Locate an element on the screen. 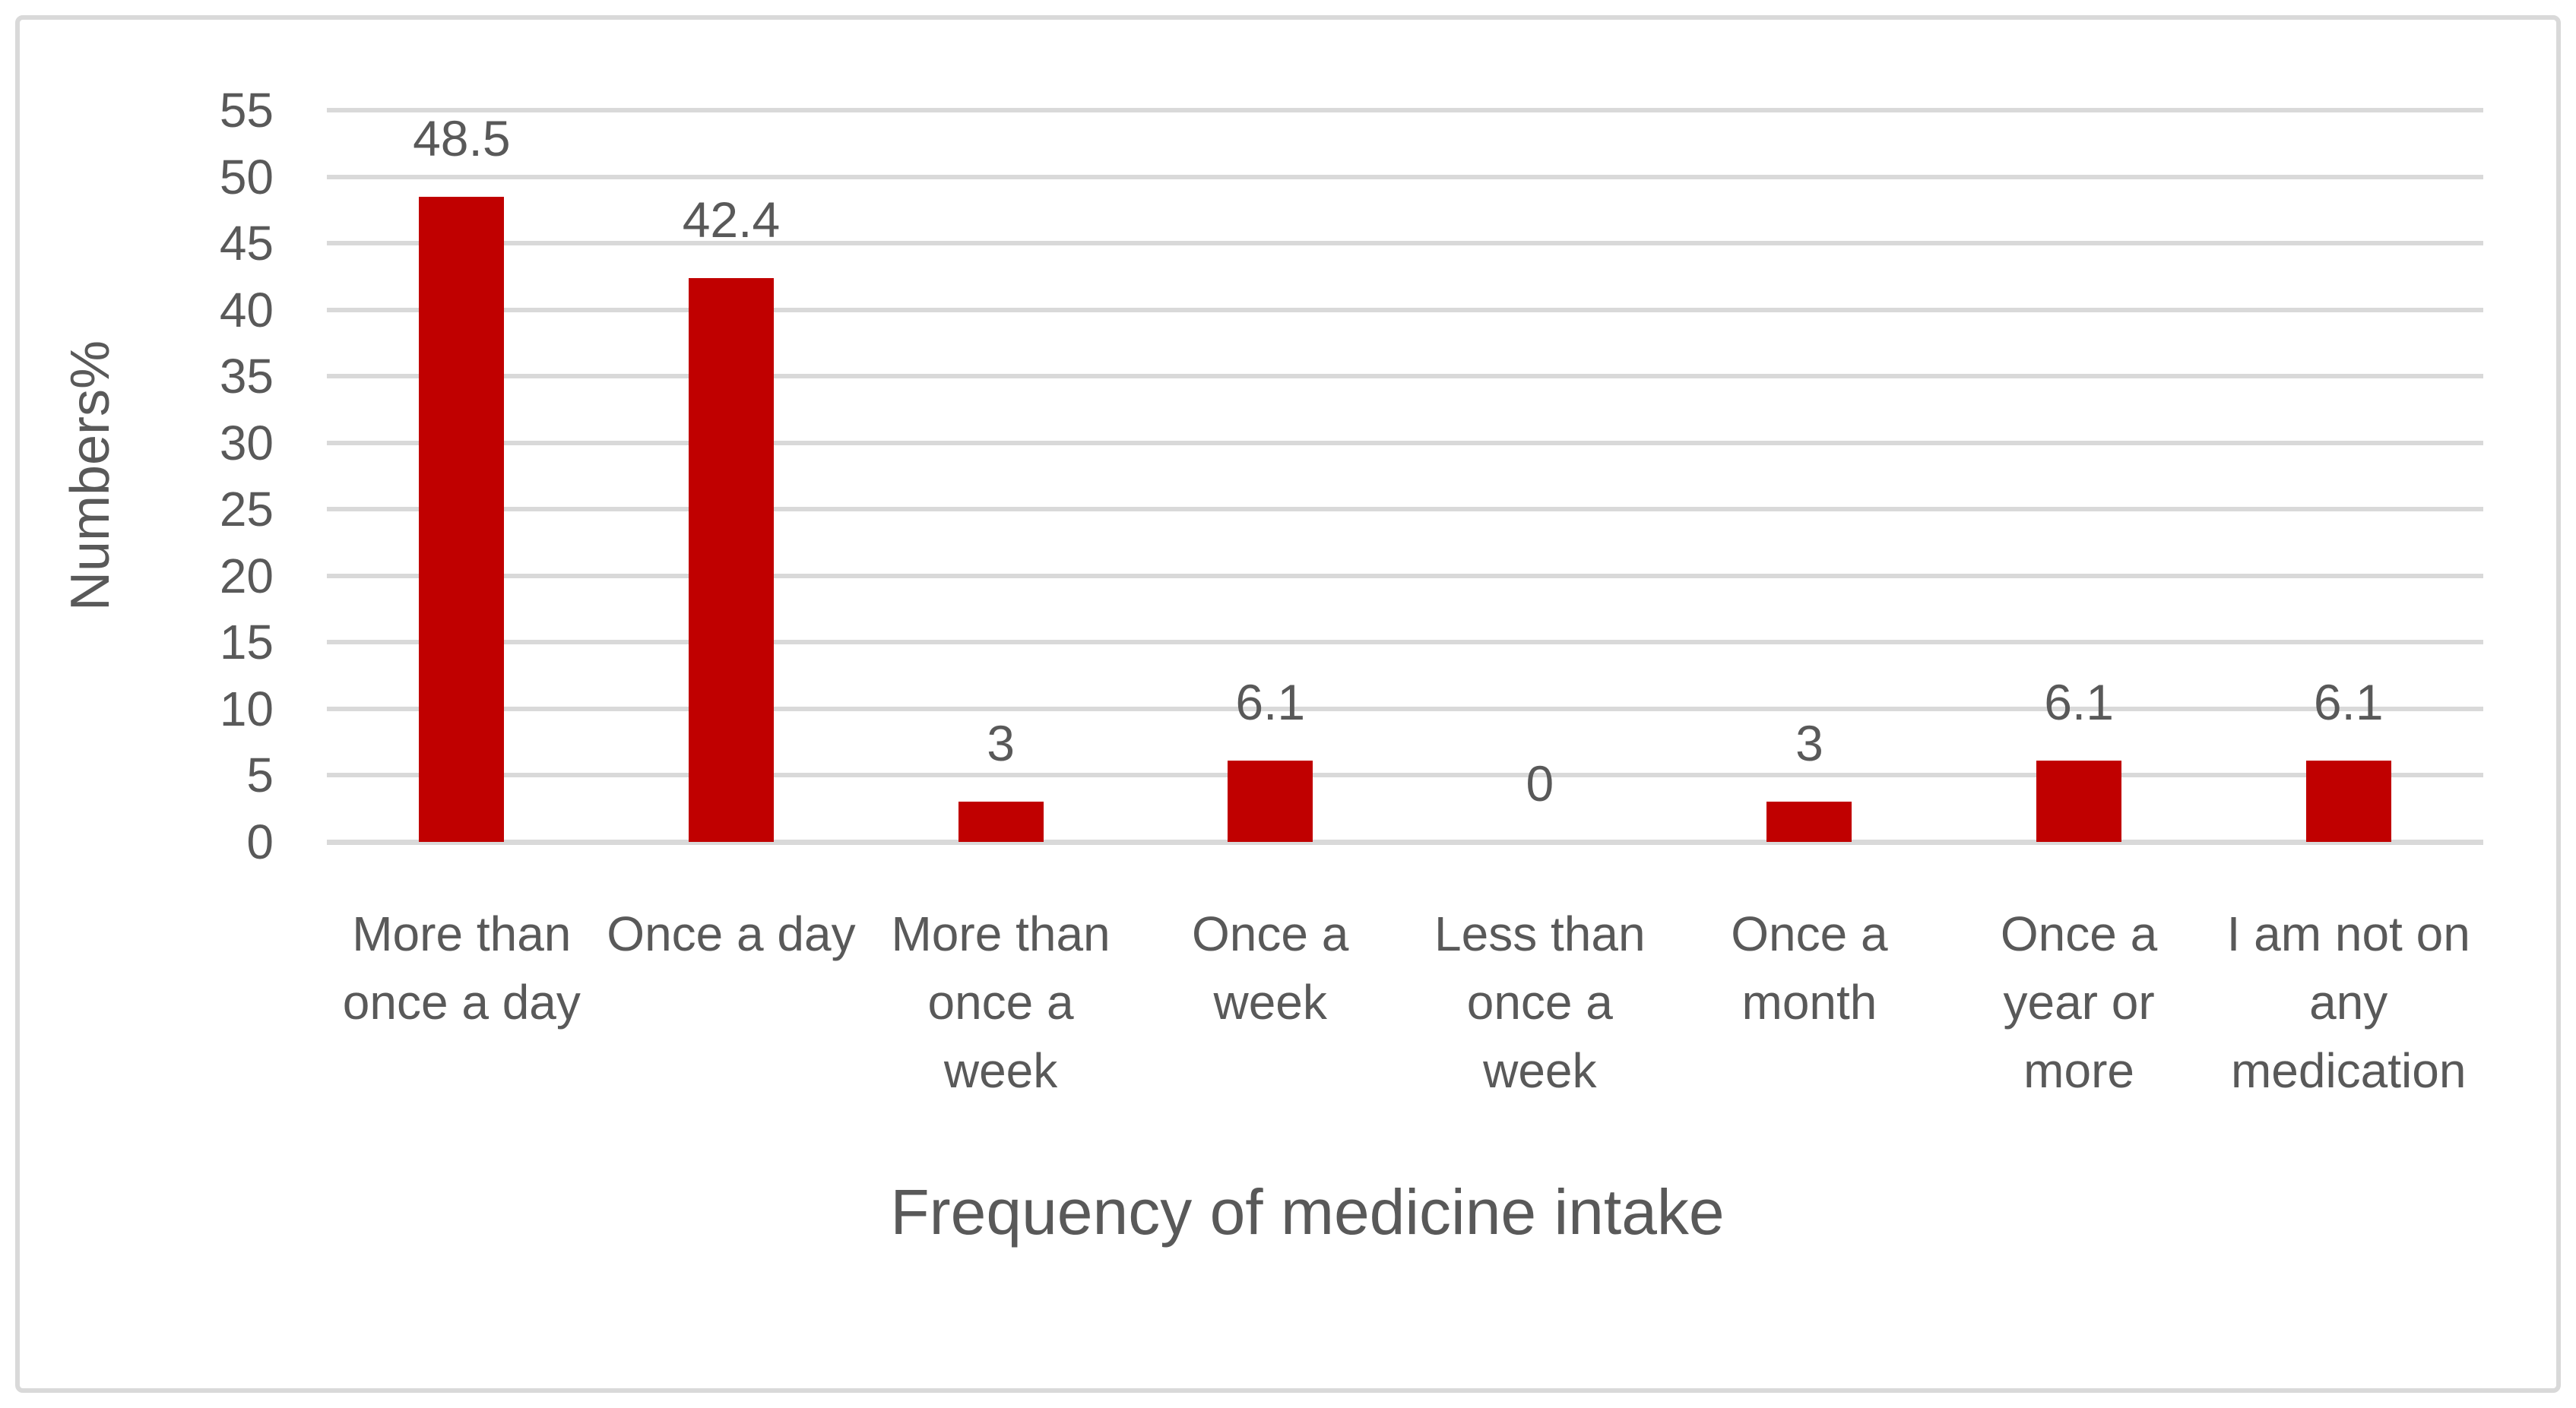 The image size is (2576, 1408). y-tick-label: 0 is located at coordinates (260, 842).